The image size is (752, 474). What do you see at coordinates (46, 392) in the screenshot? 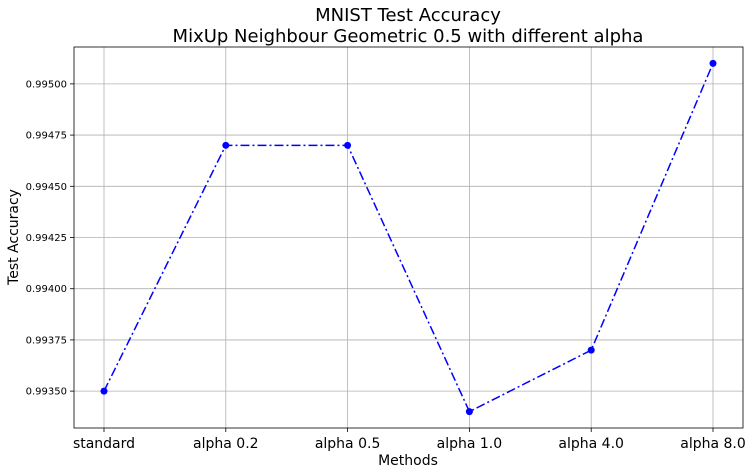
I see `y-tick-label: 0.99350` at bounding box center [46, 392].